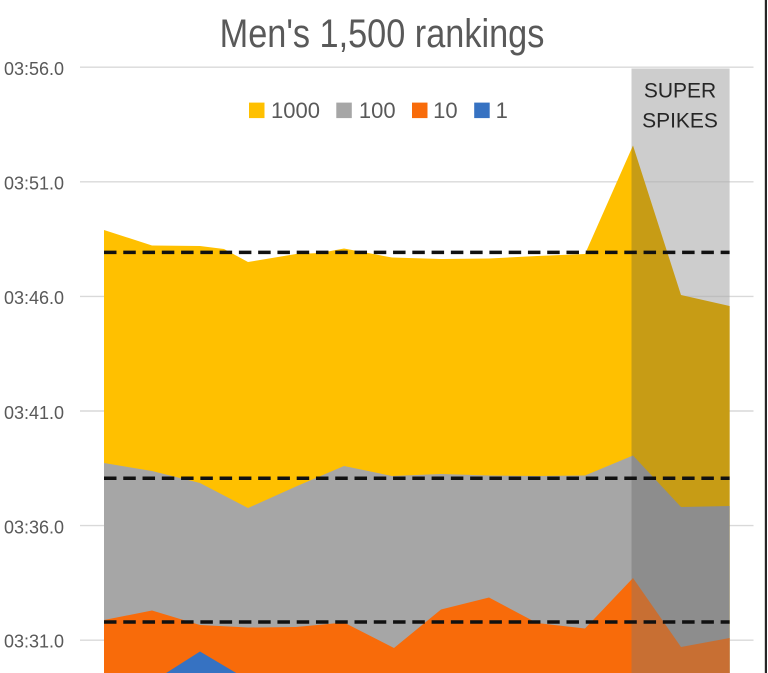  Describe the element at coordinates (34, 298) in the screenshot. I see `svg-text: 03:46.0` at that location.